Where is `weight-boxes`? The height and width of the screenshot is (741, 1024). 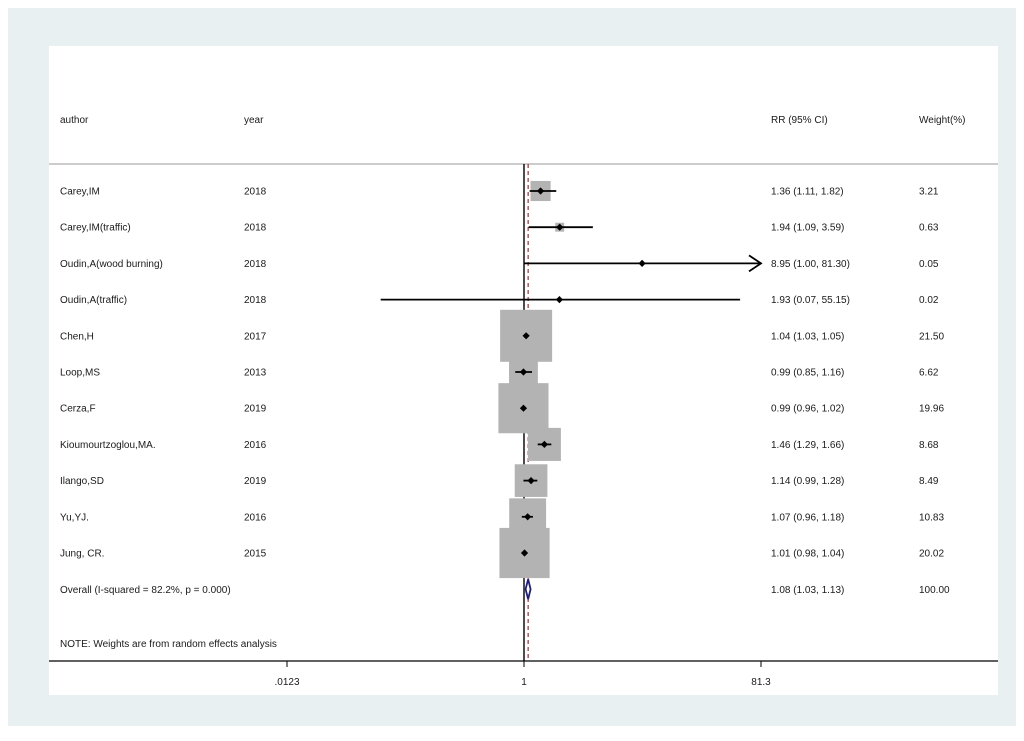 weight-boxes is located at coordinates (571, 379).